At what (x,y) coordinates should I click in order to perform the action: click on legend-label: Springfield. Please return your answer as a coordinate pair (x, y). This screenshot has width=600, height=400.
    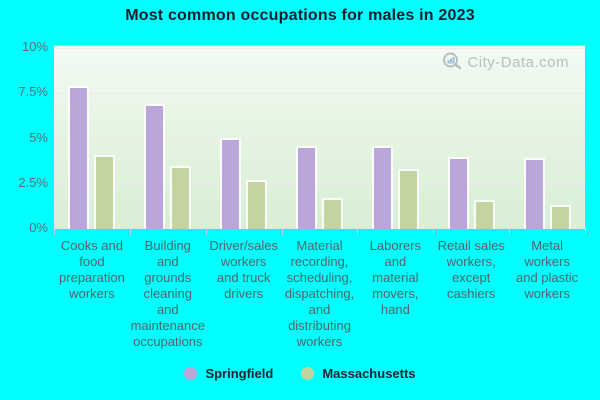
    Looking at the image, I should click on (239, 373).